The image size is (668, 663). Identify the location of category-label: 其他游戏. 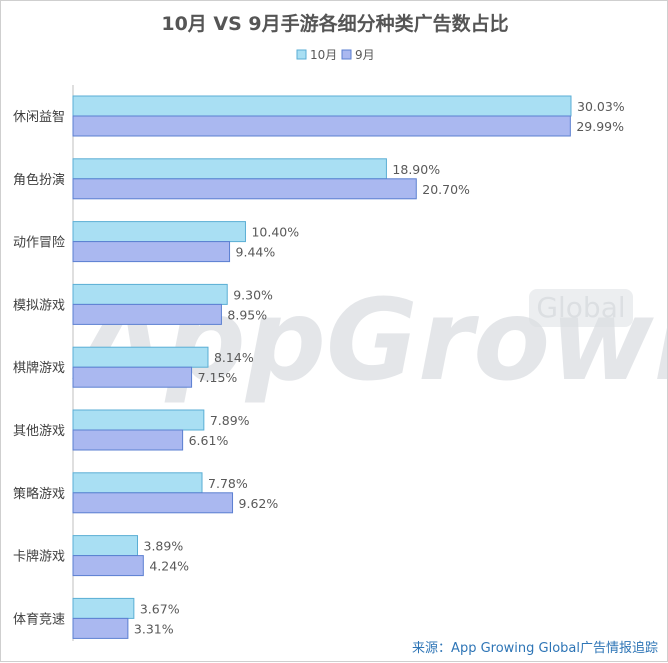
(39, 431).